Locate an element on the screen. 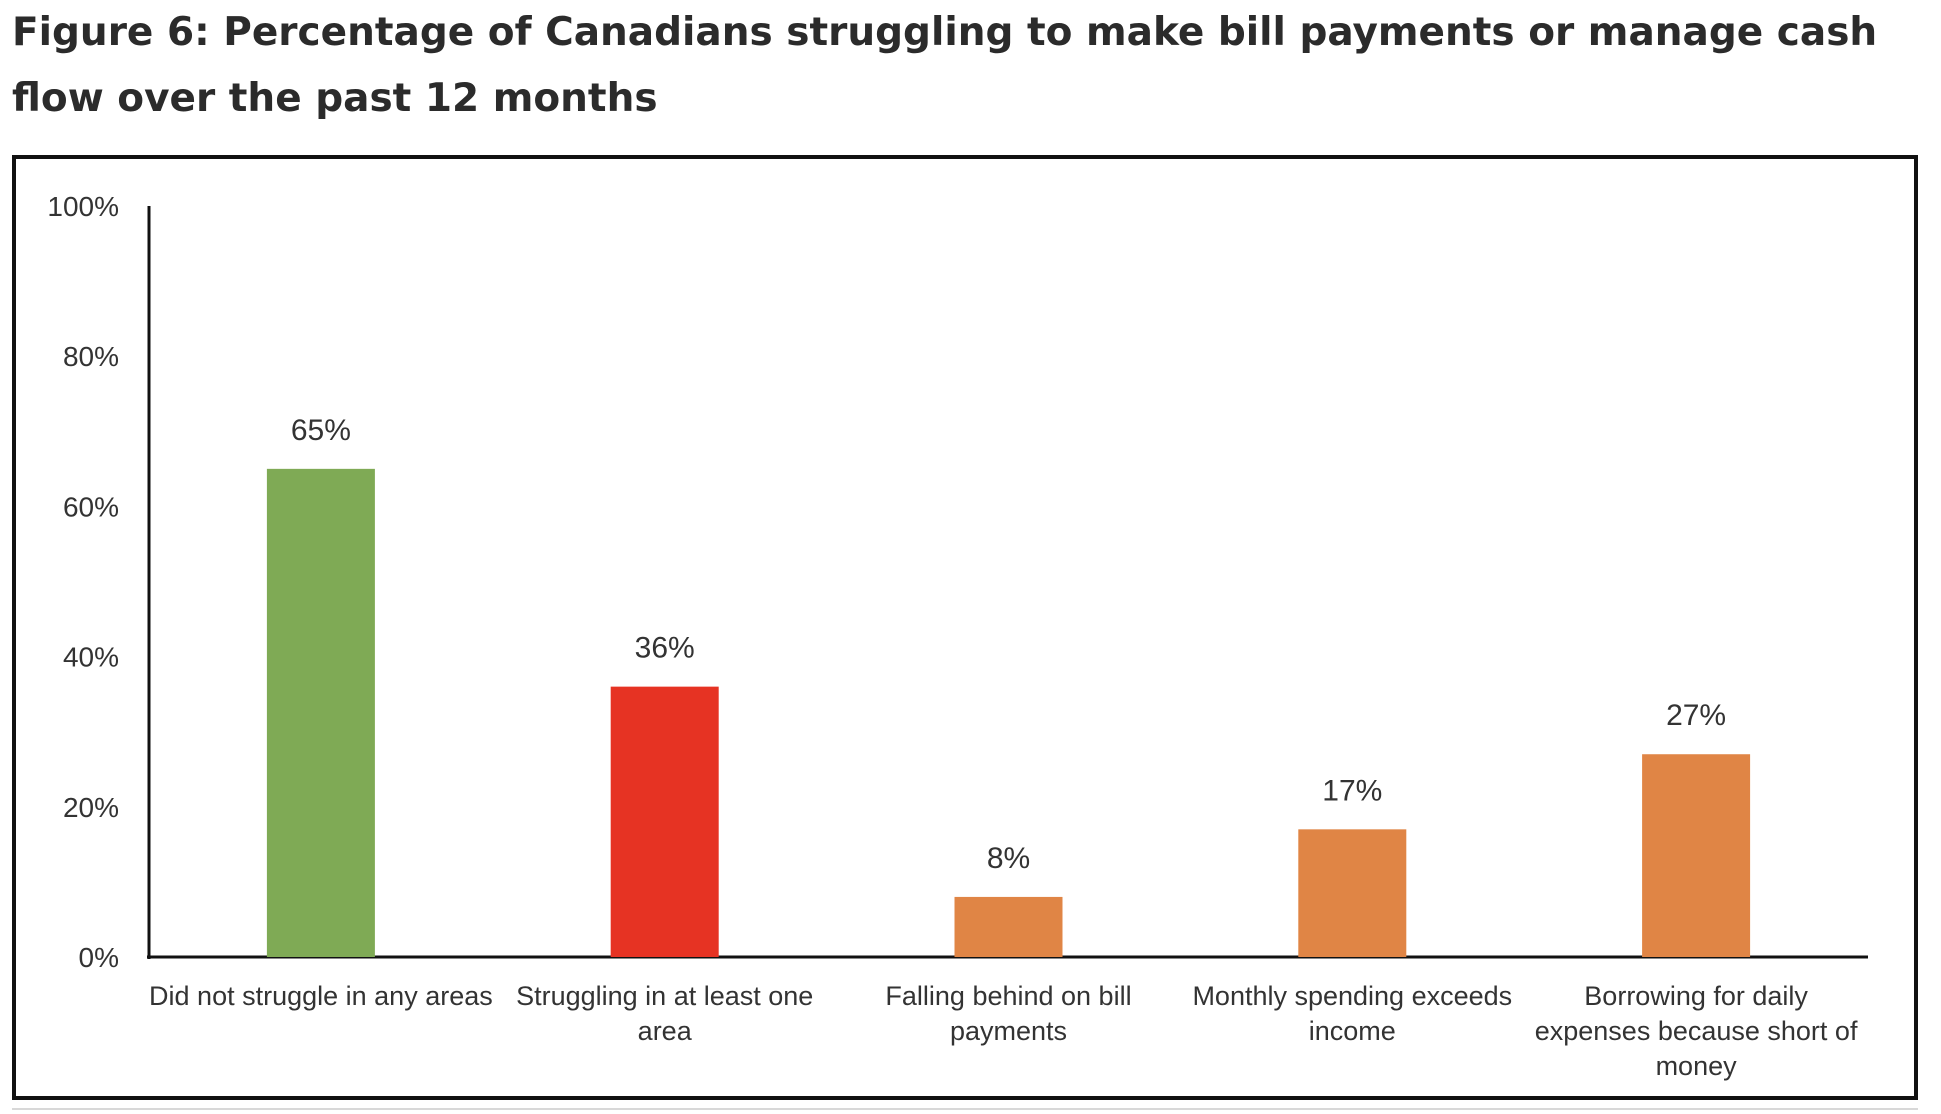 Image resolution: width=1941 pixels, height=1114 pixels. category-label: Struggling in at least one area is located at coordinates (664, 1013).